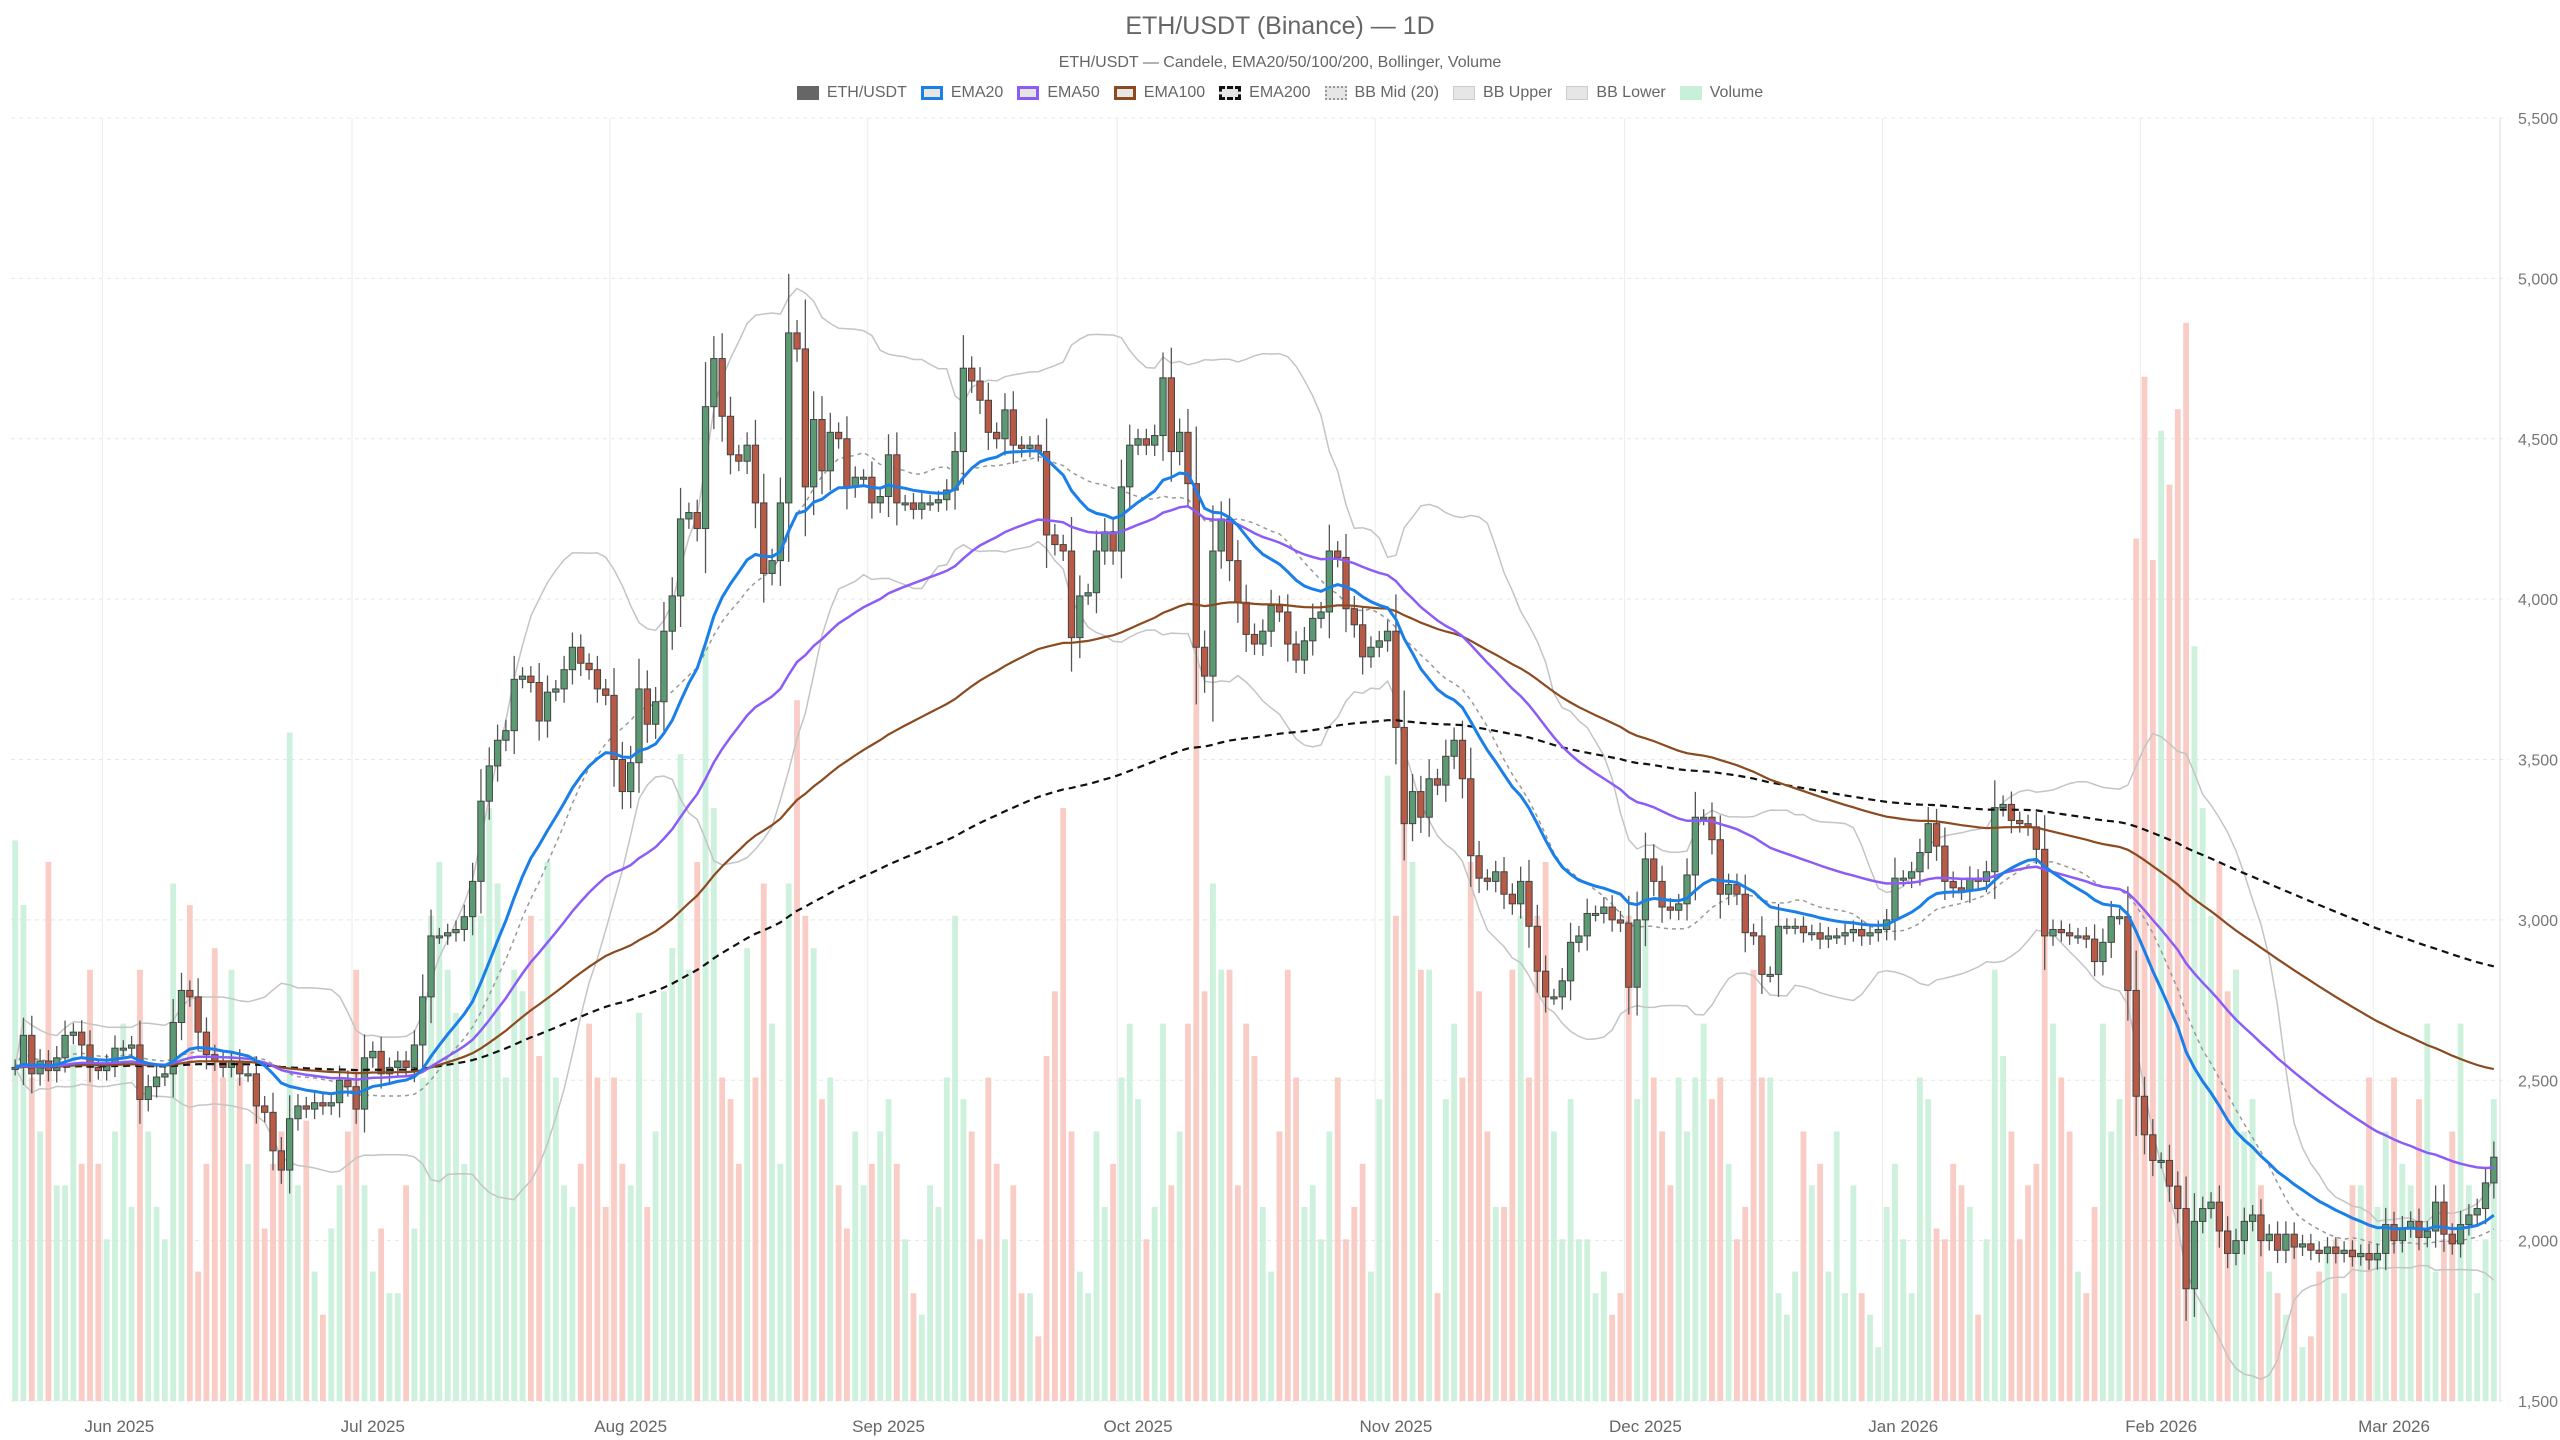  I want to click on legend-item: EMA50, so click(1058, 93).